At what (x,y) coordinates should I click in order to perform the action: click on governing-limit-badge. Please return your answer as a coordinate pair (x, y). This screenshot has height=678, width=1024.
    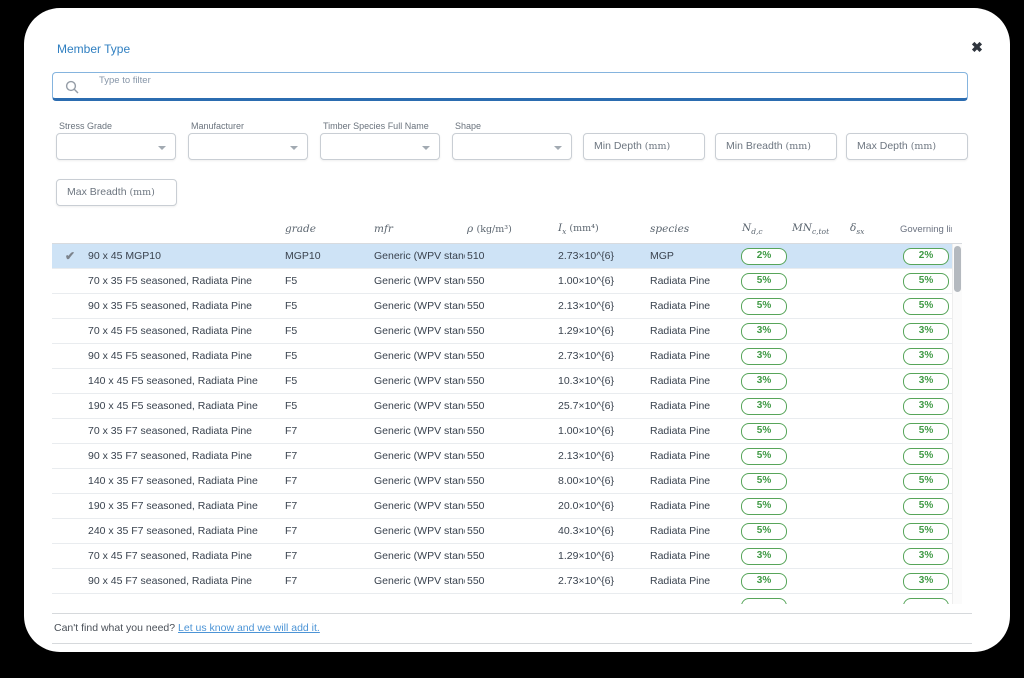
    Looking at the image, I should click on (926, 600).